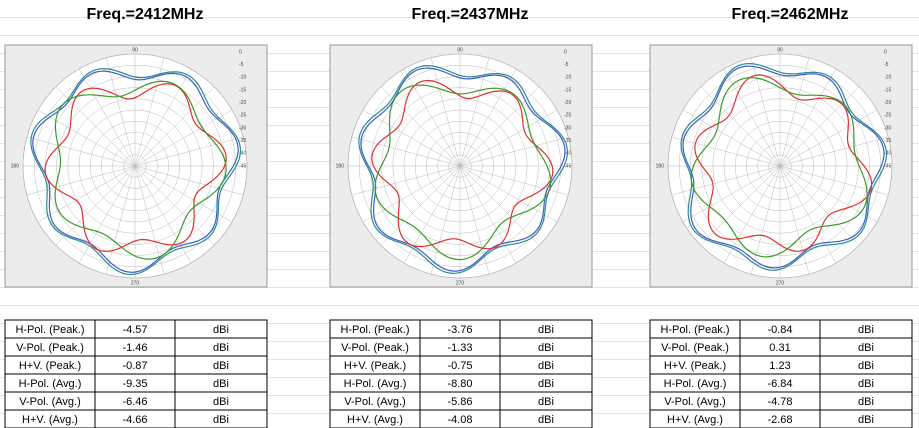  Describe the element at coordinates (779, 402) in the screenshot. I see `cell-text: -4.78` at that location.